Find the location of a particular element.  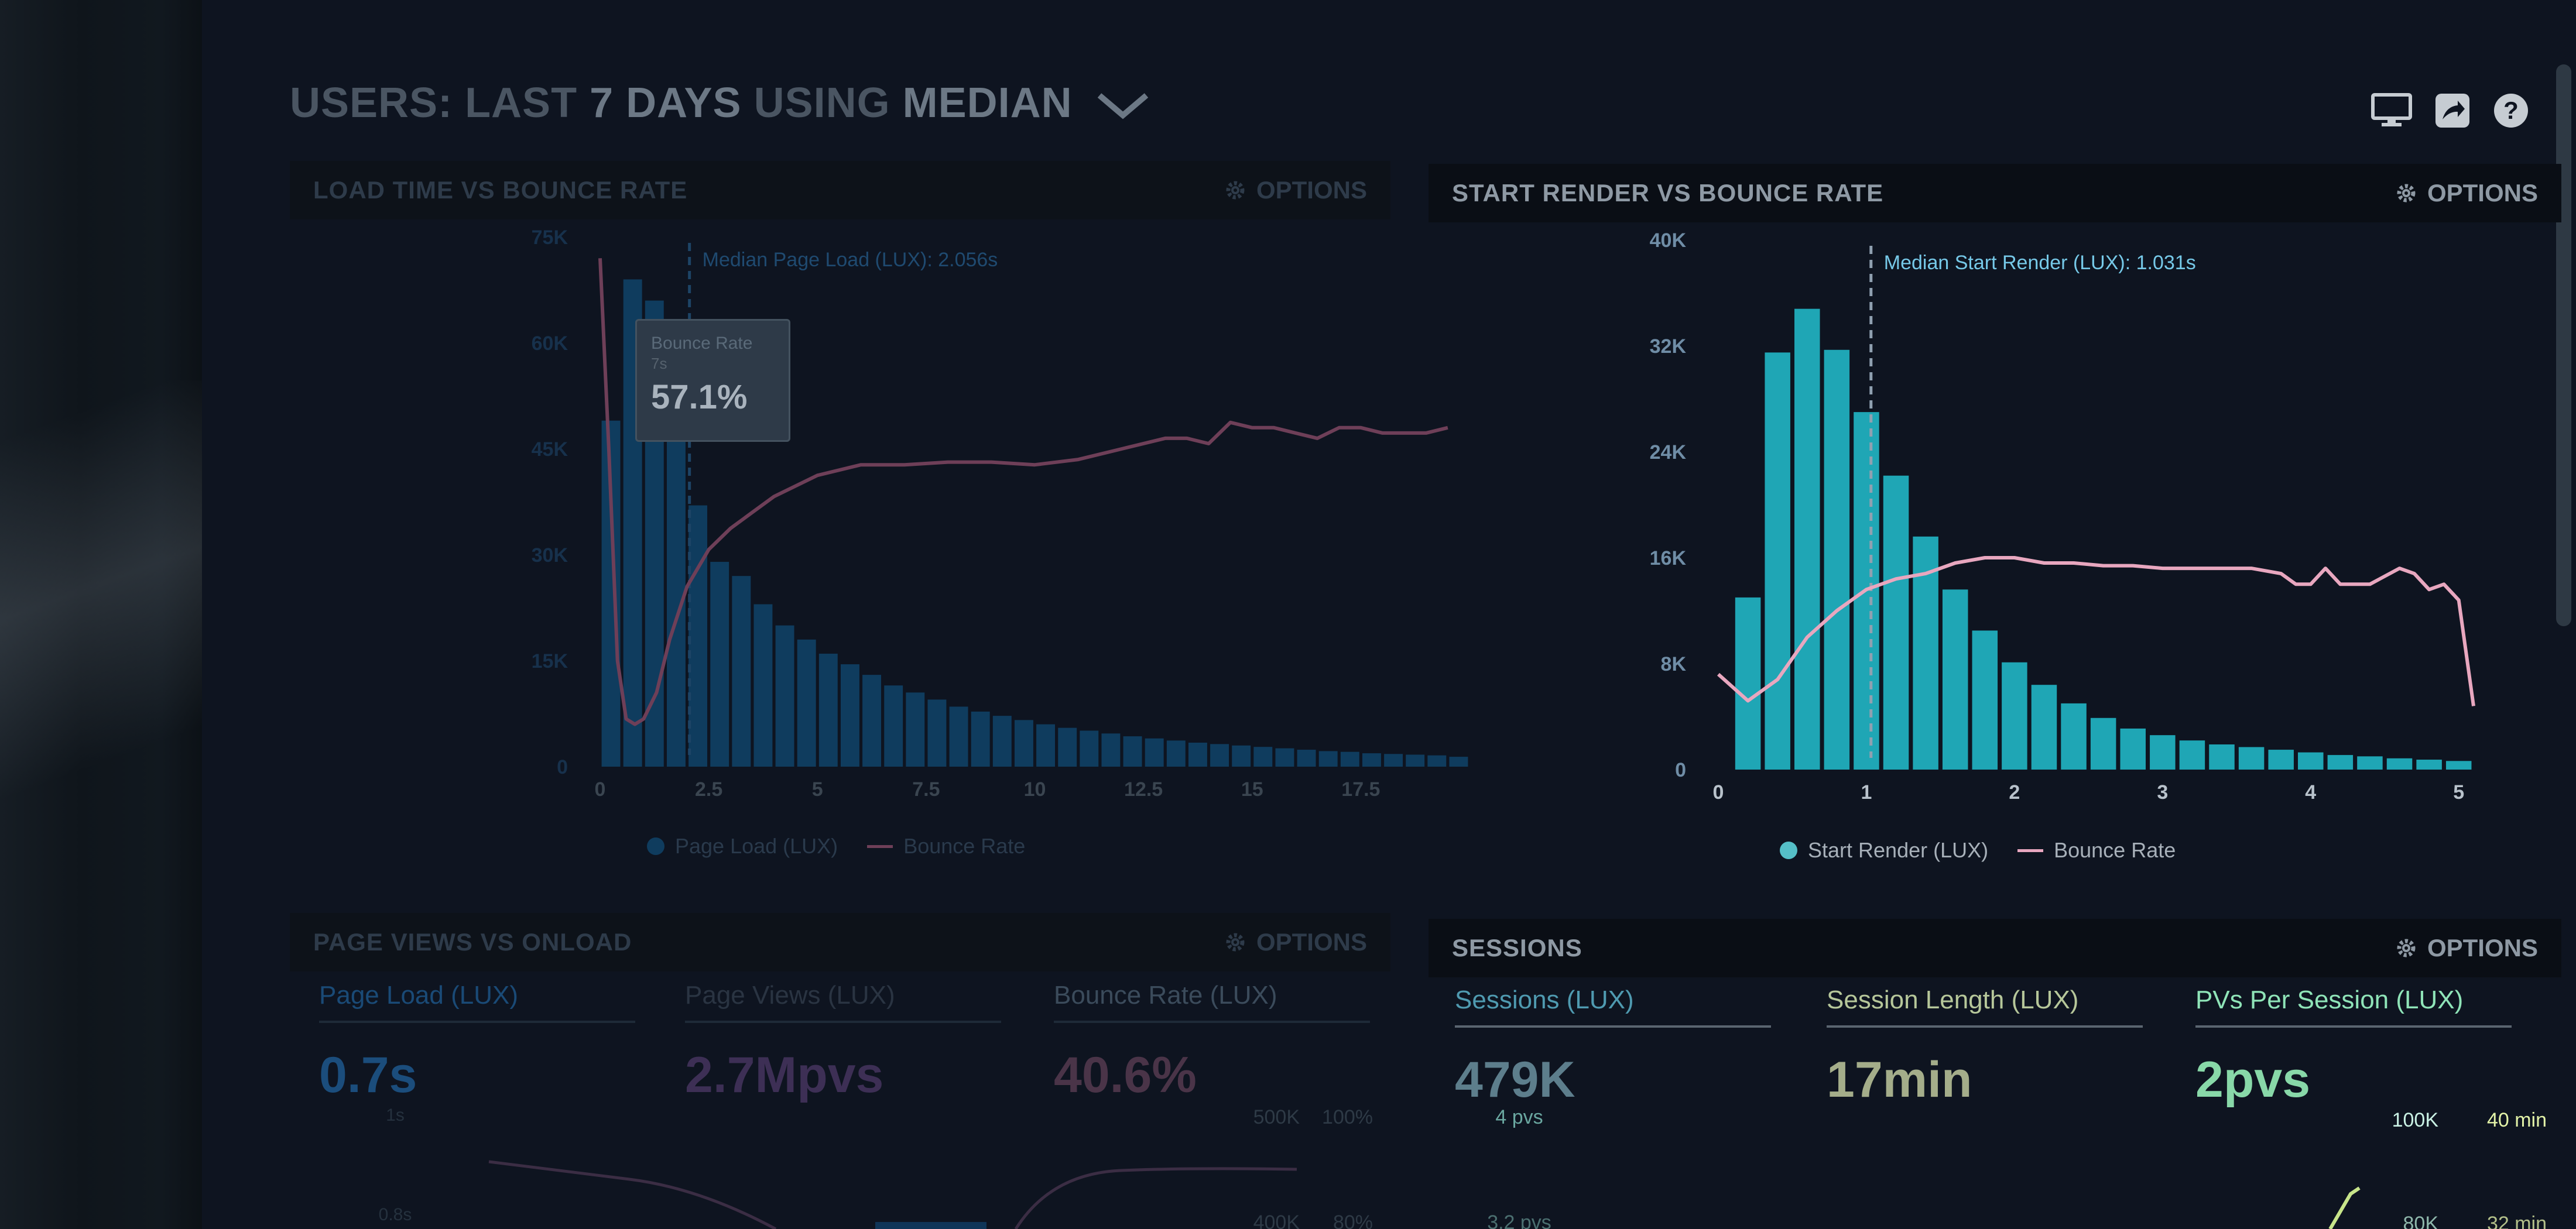

glare is located at coordinates (101, 643).